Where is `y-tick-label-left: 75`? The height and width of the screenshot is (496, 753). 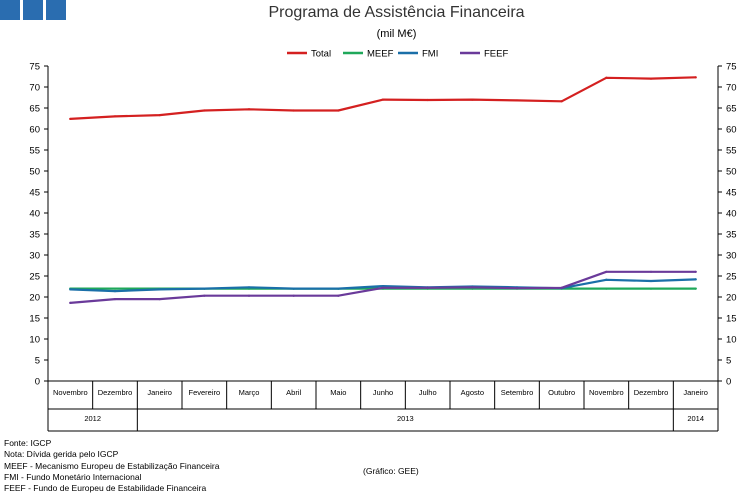 y-tick-label-left: 75 is located at coordinates (34, 67).